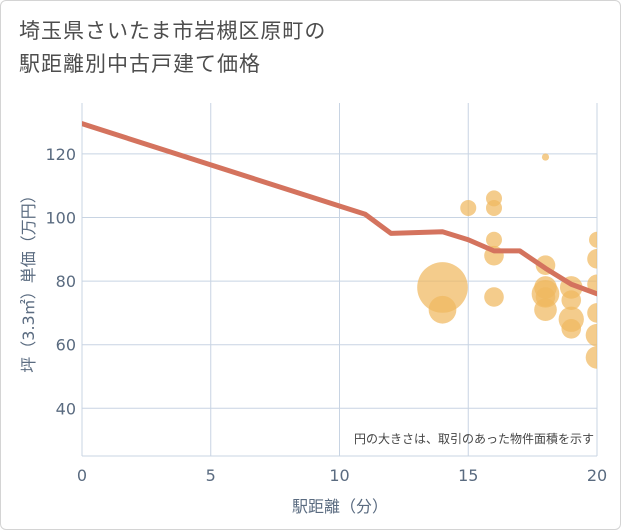 This screenshot has height=530, width=621. What do you see at coordinates (507, 261) in the screenshot?
I see `bubble-layer` at bounding box center [507, 261].